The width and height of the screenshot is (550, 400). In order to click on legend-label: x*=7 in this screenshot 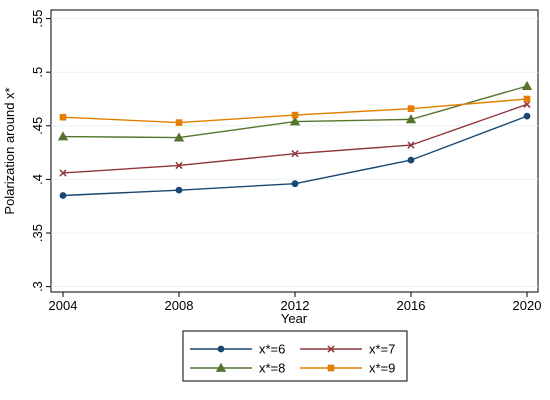, I will do `click(382, 349)`.